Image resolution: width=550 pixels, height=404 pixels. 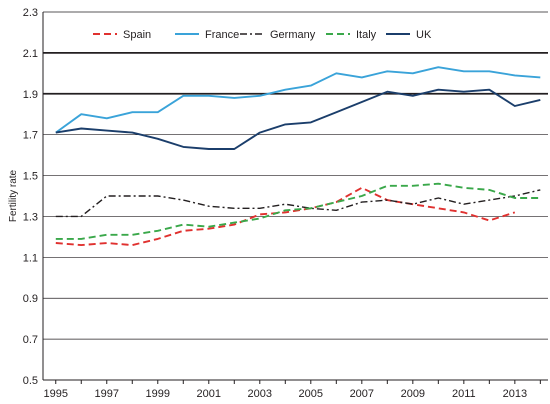 What do you see at coordinates (30, 177) in the screenshot?
I see `y-tick-label: 1.5` at bounding box center [30, 177].